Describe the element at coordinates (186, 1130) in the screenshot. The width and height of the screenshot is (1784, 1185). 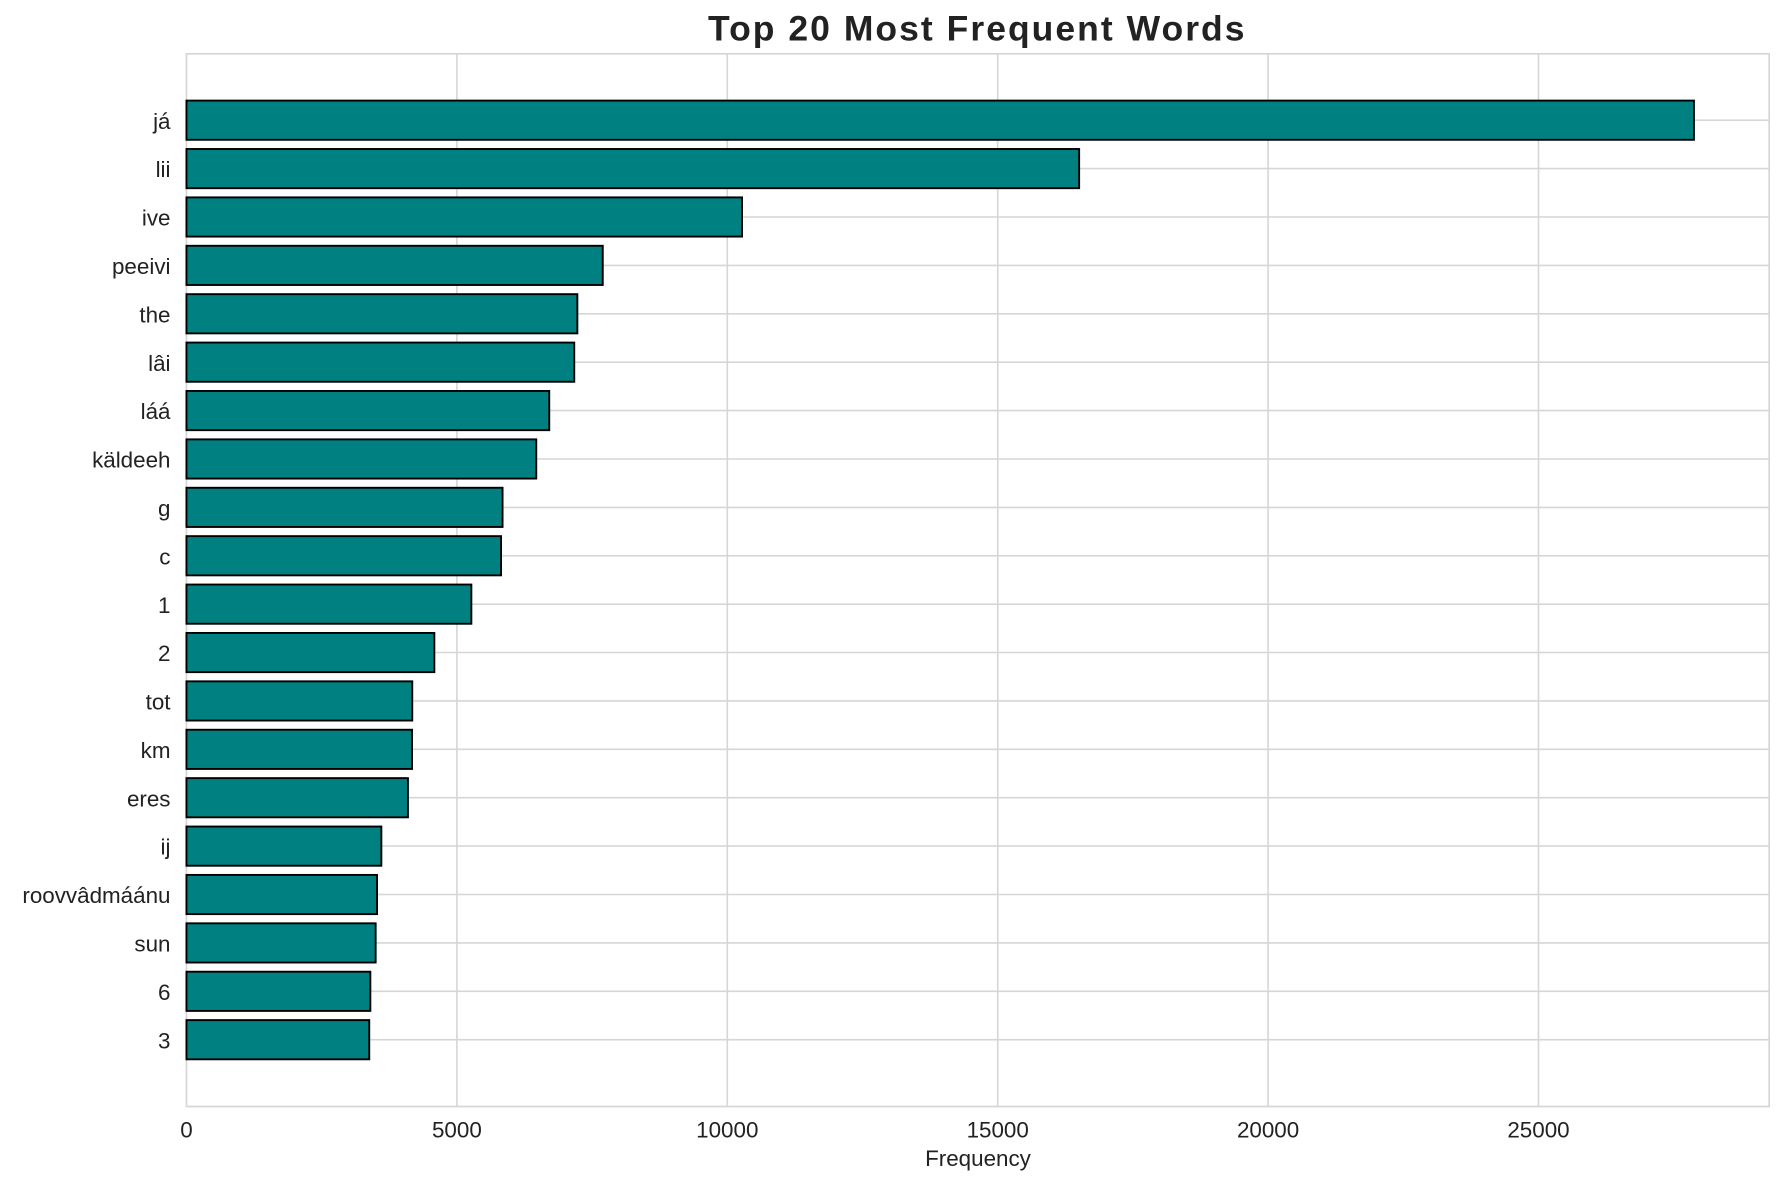
I see `svg-text: 0` at that location.